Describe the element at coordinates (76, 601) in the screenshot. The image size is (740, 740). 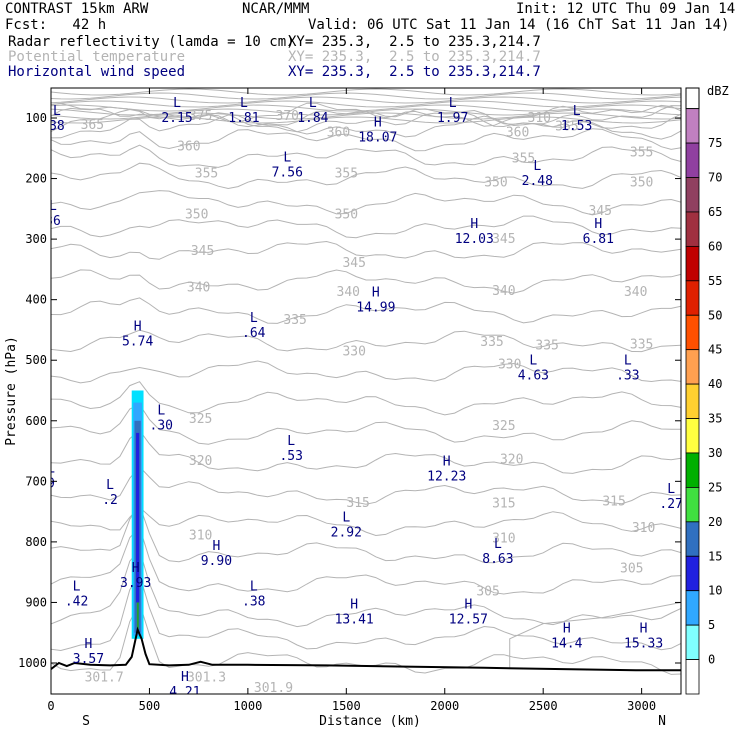
I see `wind-extremum-value: .42` at that location.